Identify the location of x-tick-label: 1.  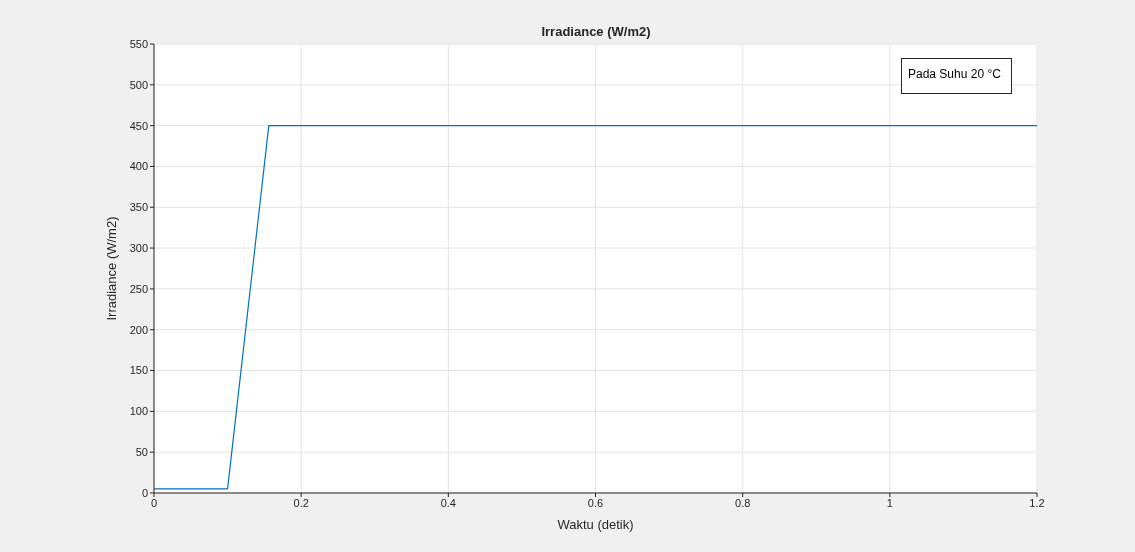
(889, 502).